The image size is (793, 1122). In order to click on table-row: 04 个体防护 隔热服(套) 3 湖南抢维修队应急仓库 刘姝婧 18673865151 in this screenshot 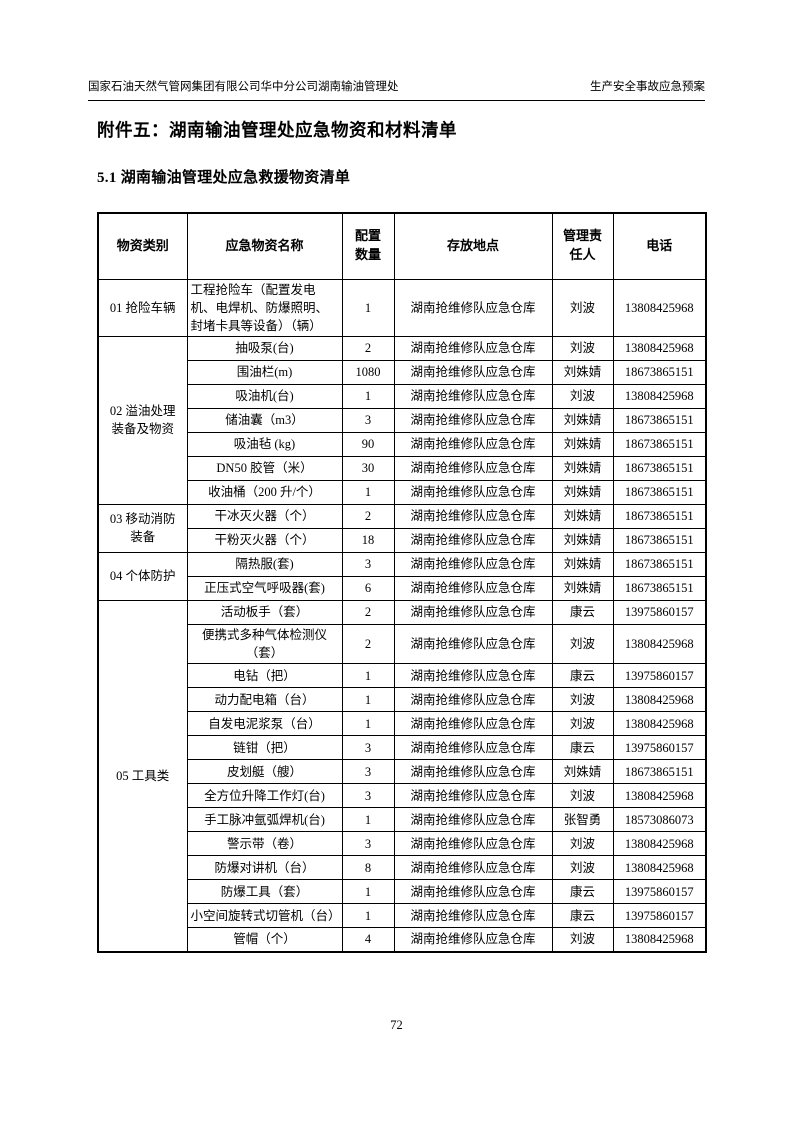, I will do `click(402, 576)`.